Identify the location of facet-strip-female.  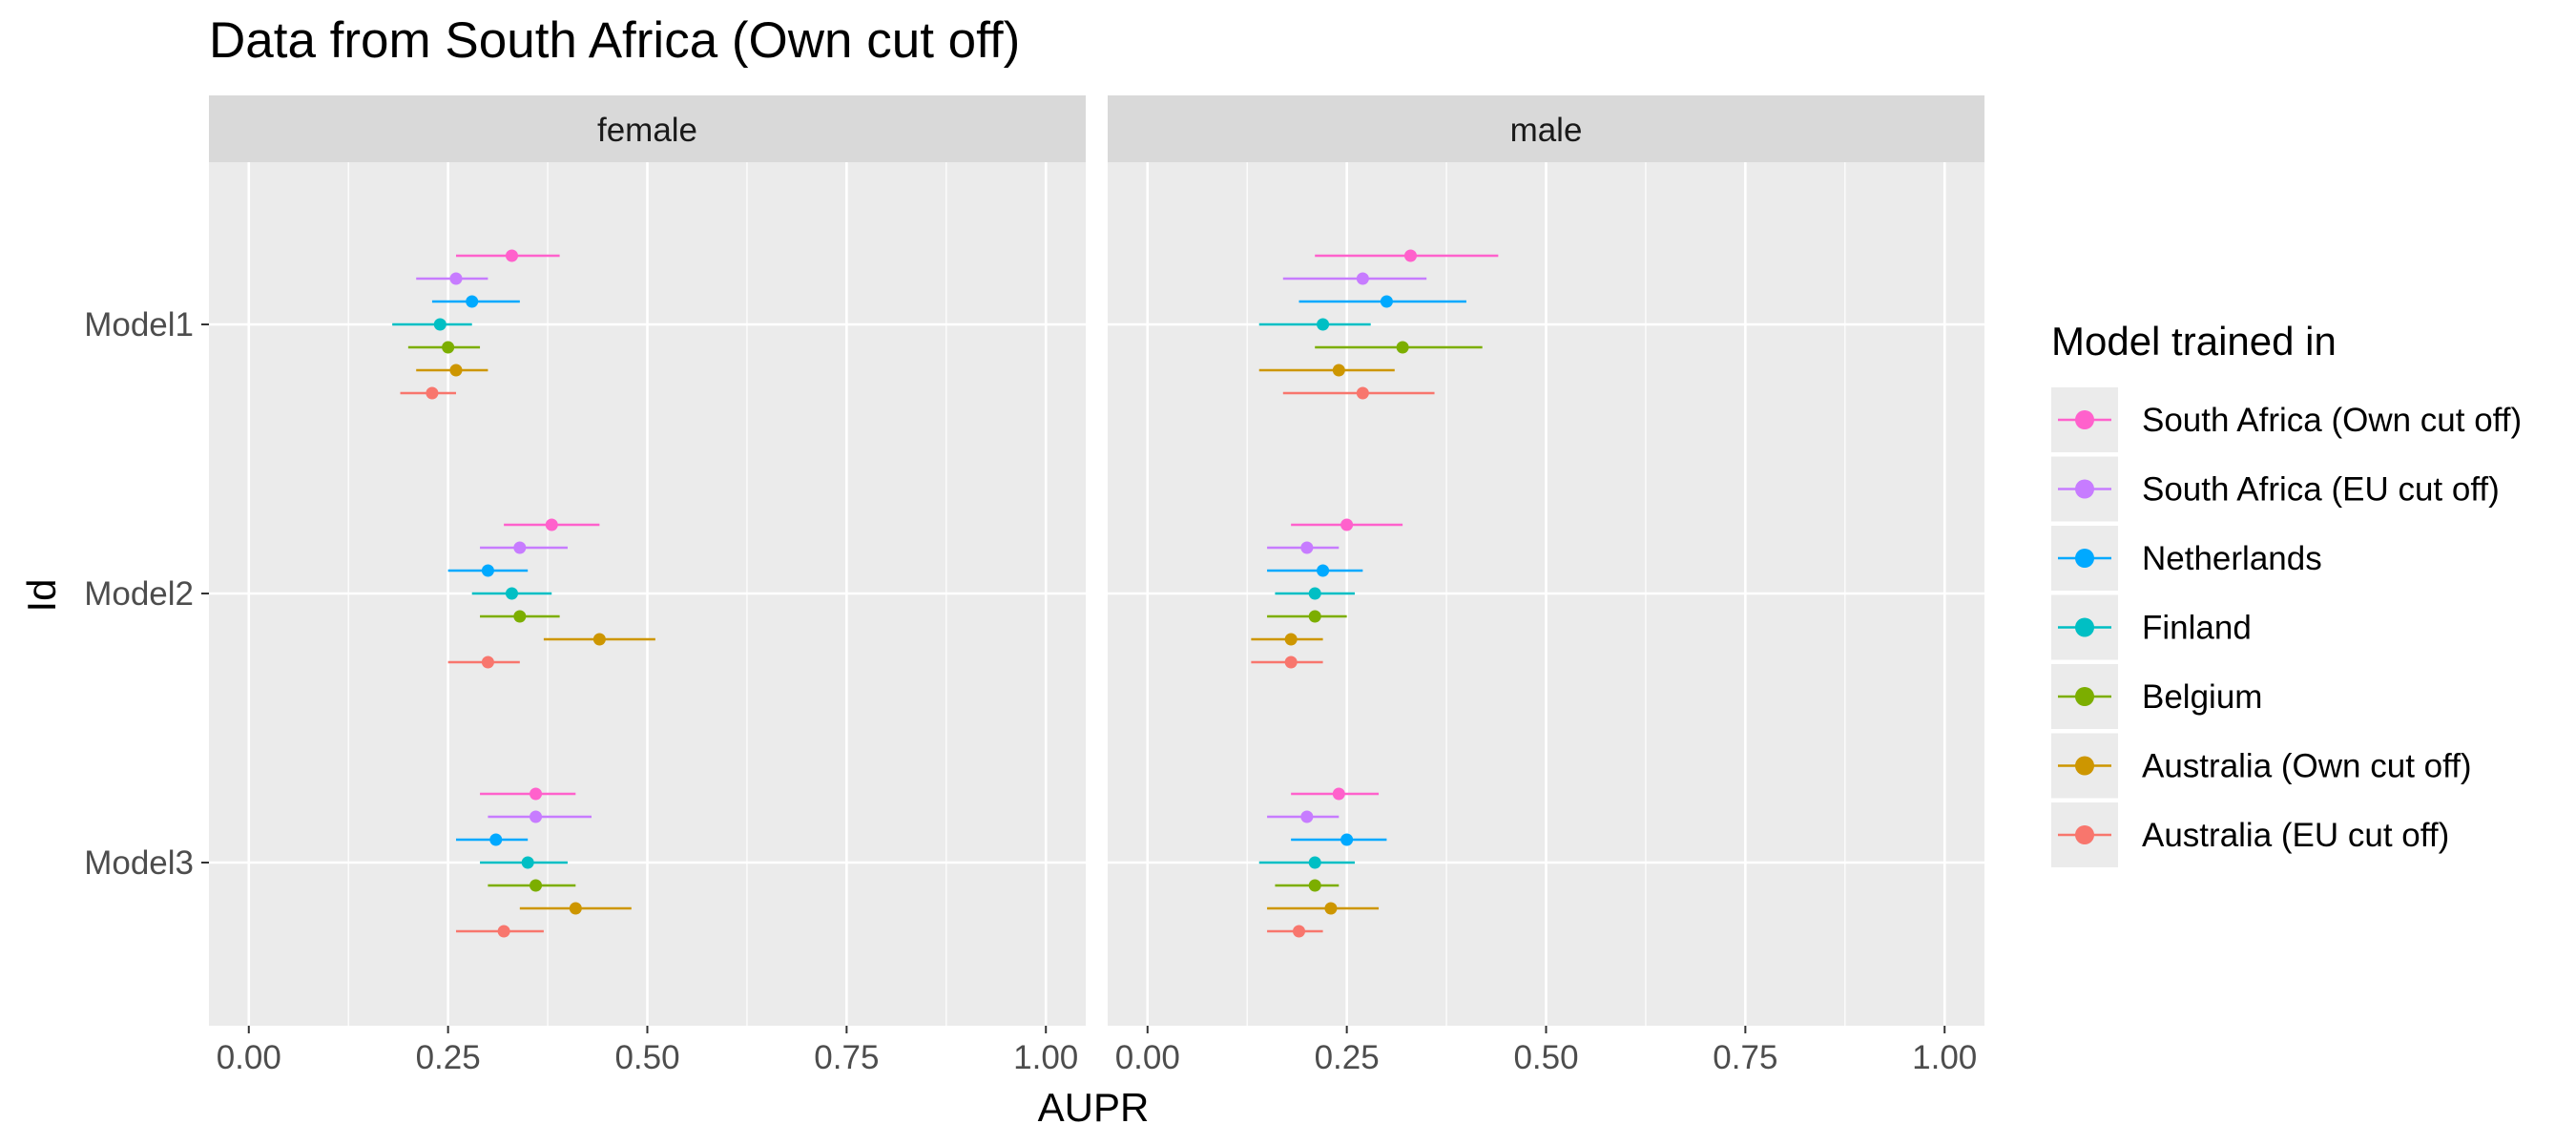
(647, 128).